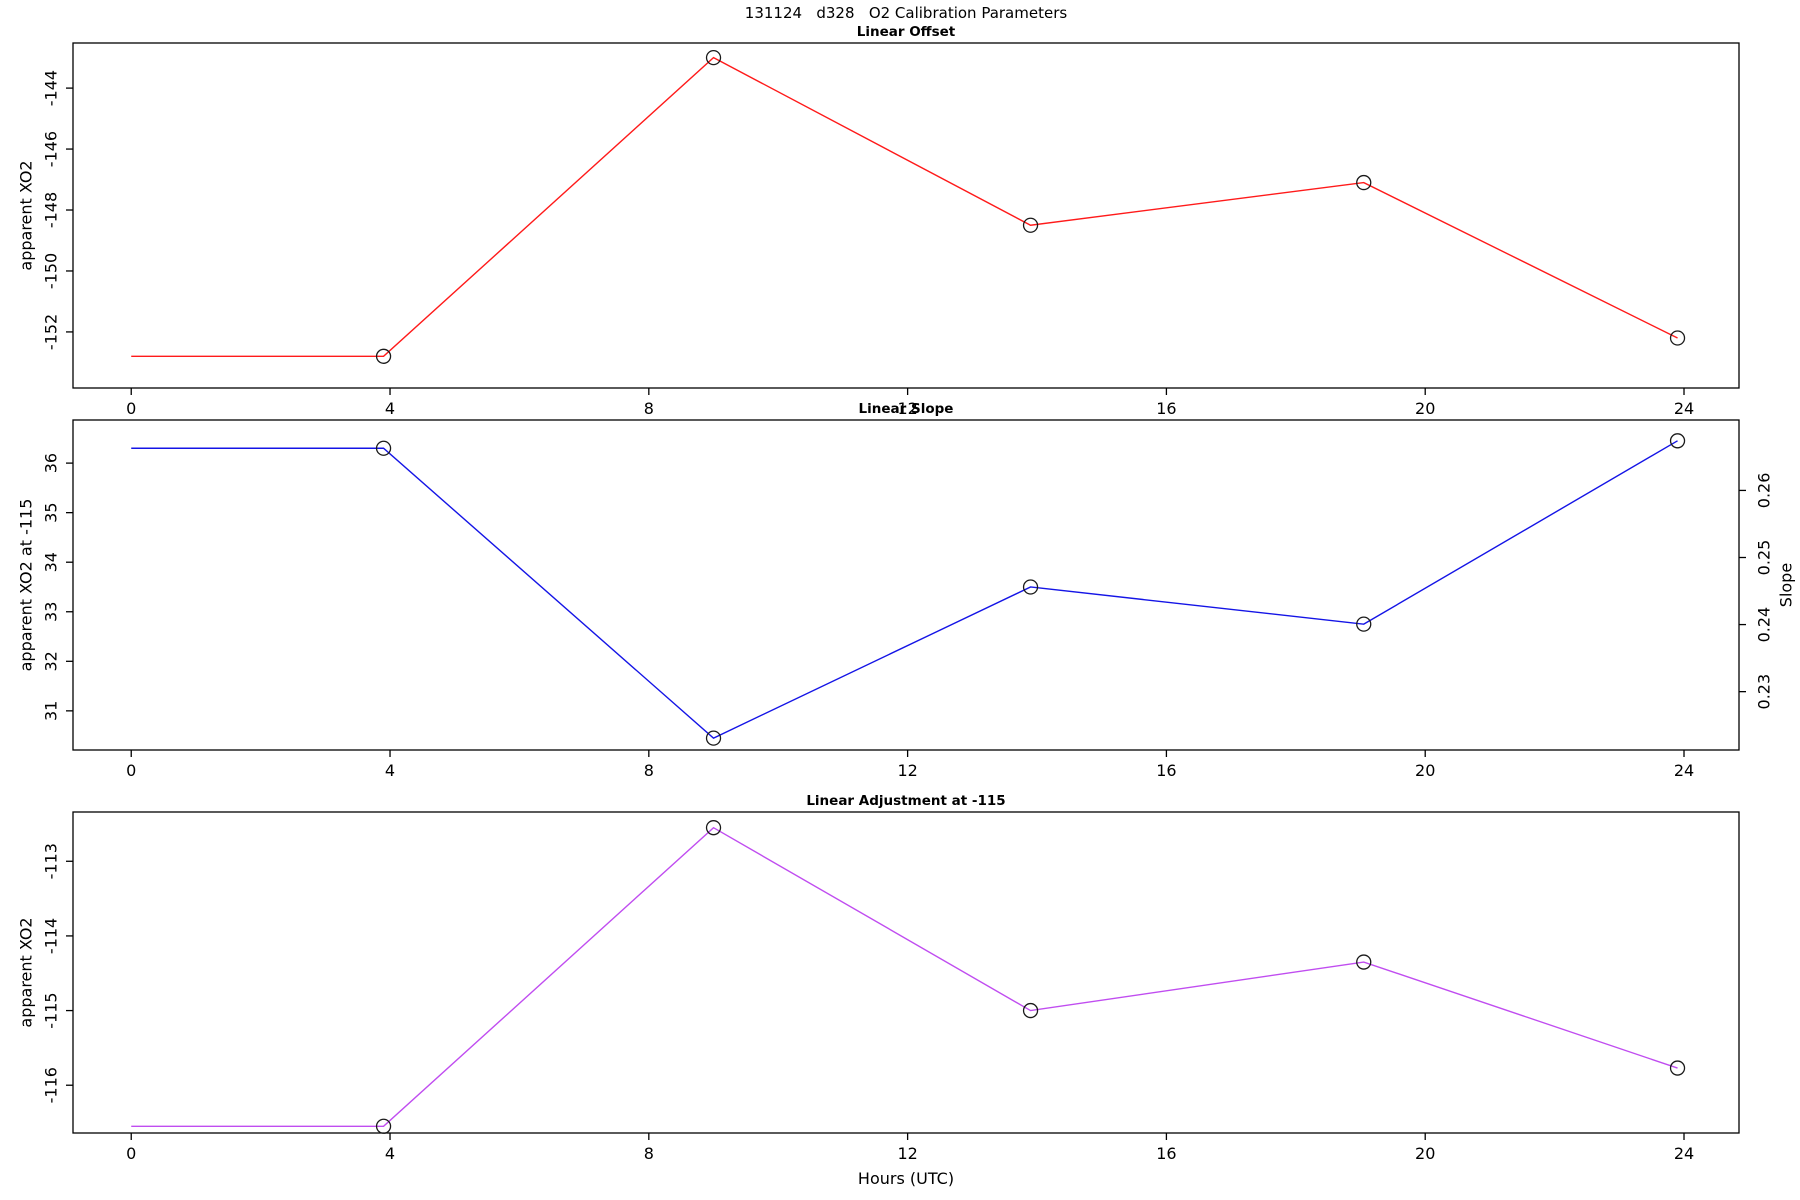 This screenshot has height=1200, width=1800. What do you see at coordinates (51, 149) in the screenshot?
I see `y-tick-label: -146` at bounding box center [51, 149].